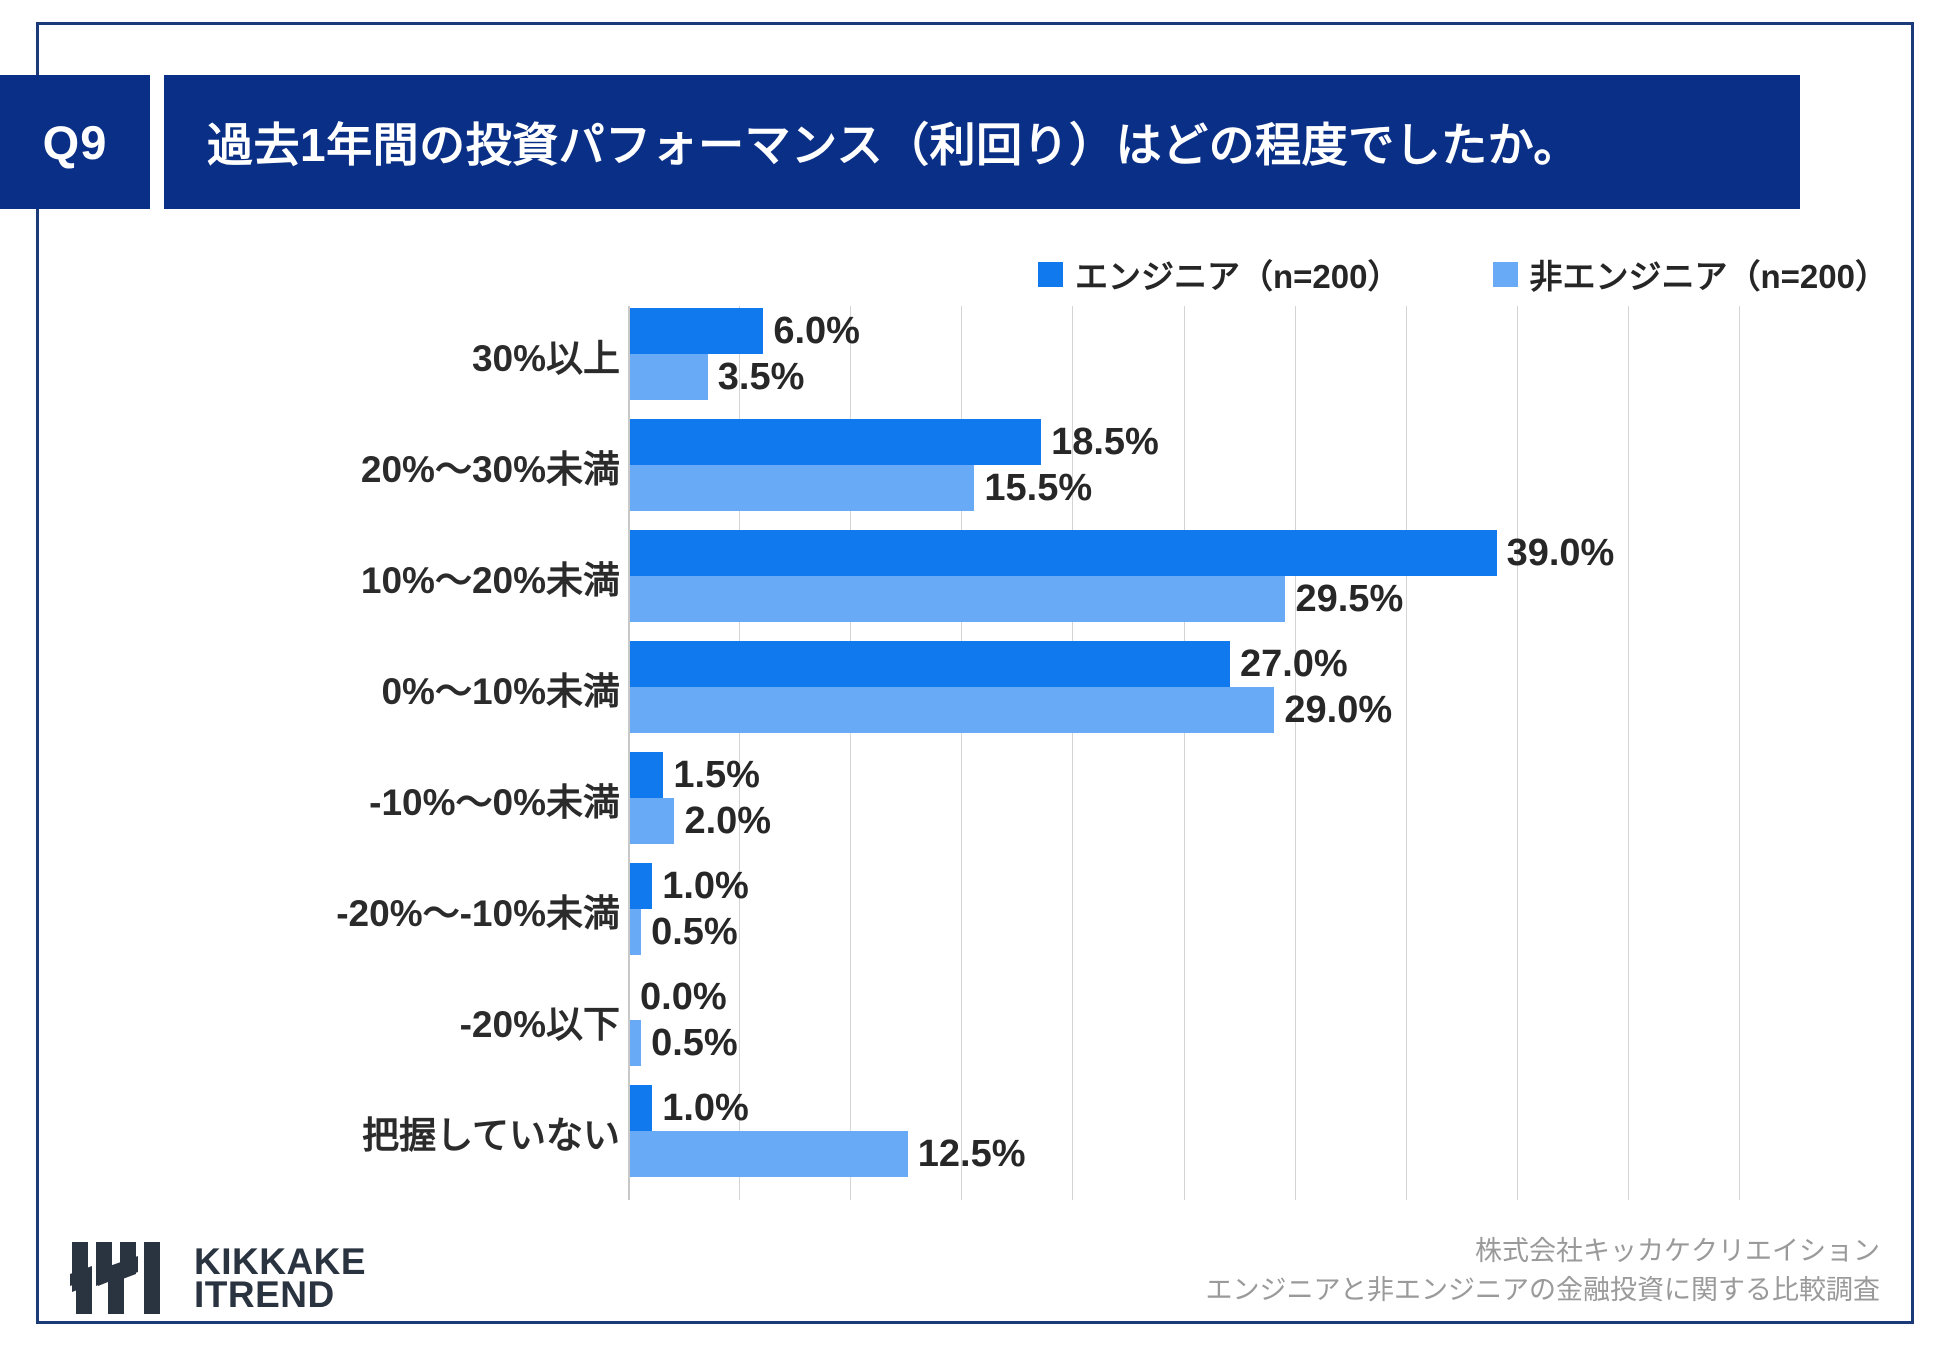  I want to click on chart-row: -20%～-10%未満 1.0% 0.5%, so click(975, 916).